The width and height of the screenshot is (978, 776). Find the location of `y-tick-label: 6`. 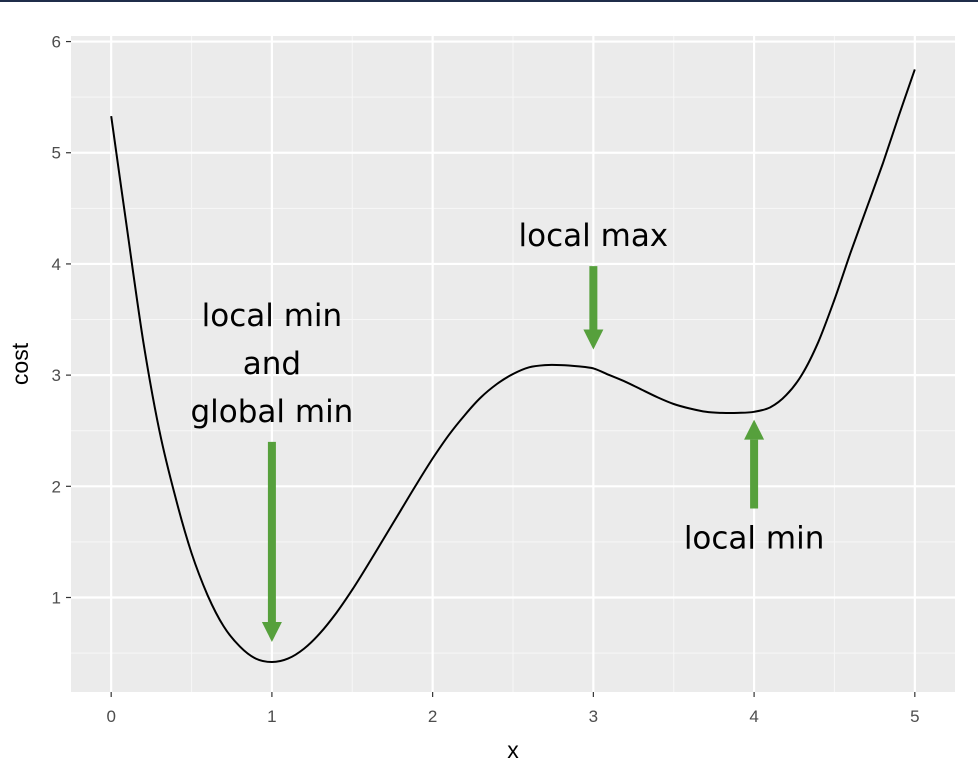

y-tick-label: 6 is located at coordinates (56, 42).